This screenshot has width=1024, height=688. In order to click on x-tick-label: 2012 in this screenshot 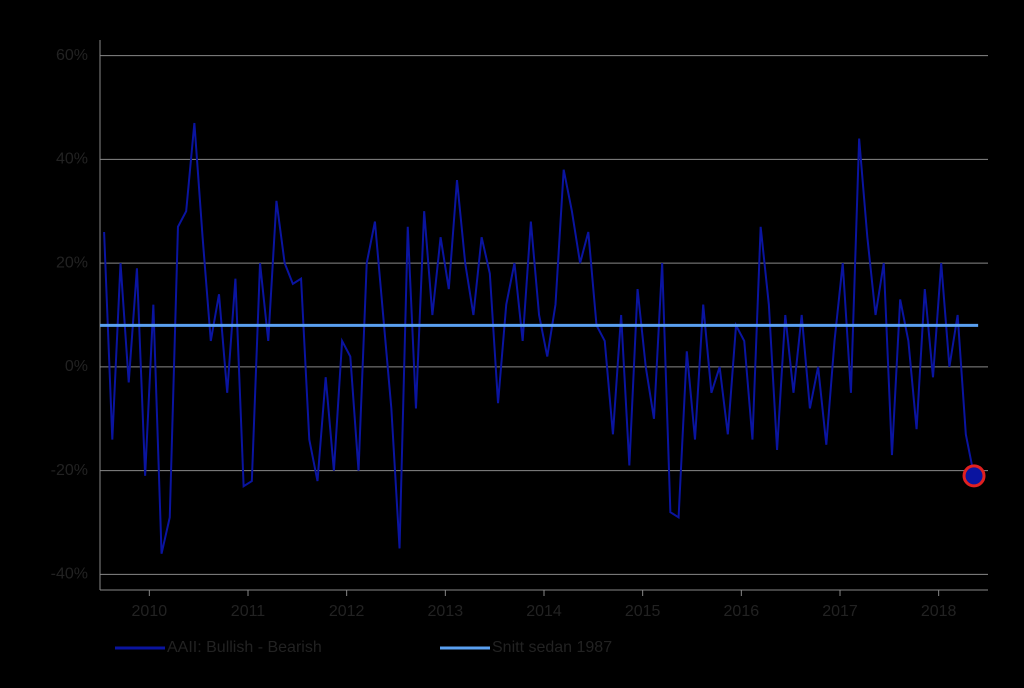, I will do `click(347, 611)`.